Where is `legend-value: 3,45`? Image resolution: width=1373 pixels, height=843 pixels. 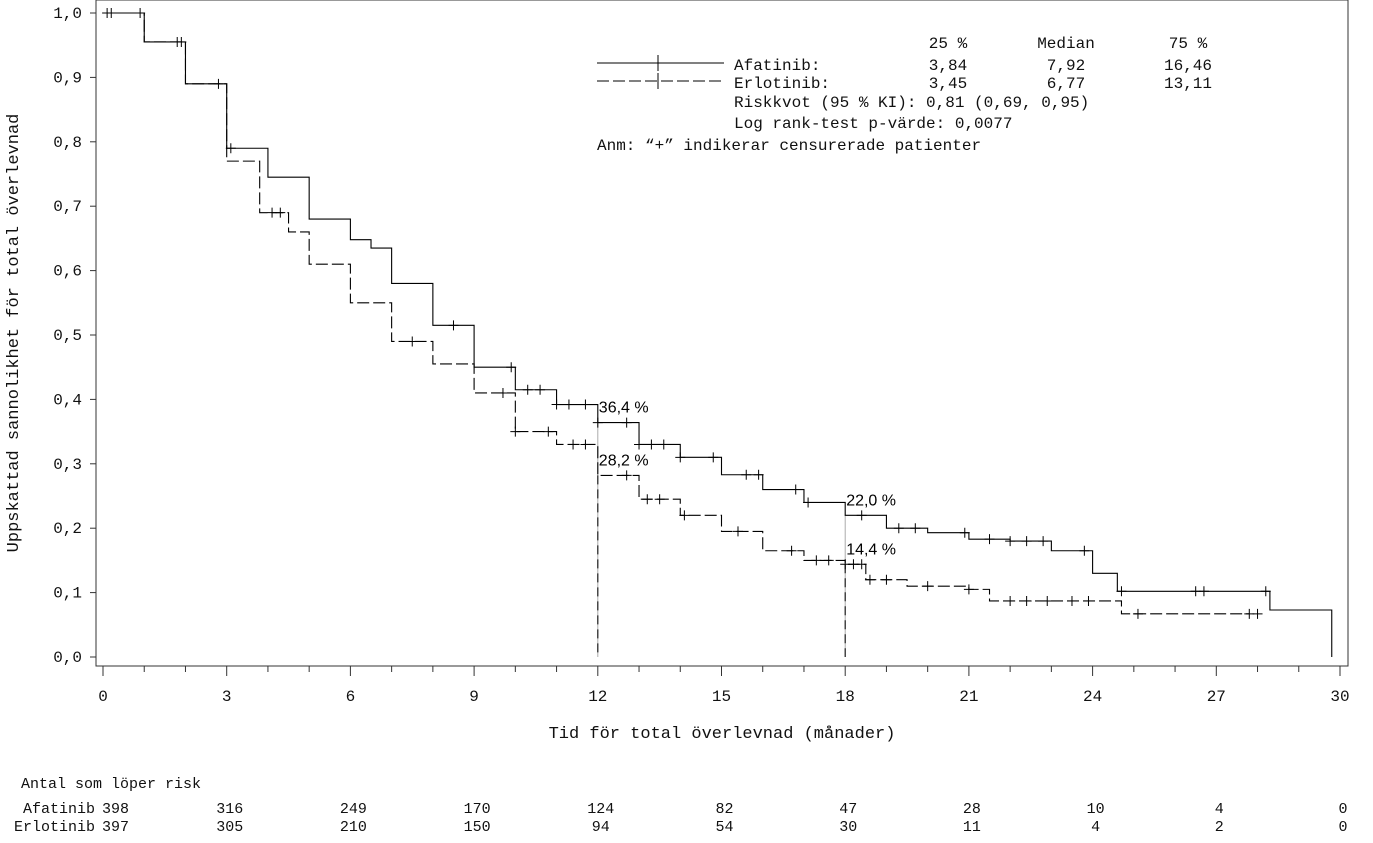
legend-value: 3,45 is located at coordinates (948, 84).